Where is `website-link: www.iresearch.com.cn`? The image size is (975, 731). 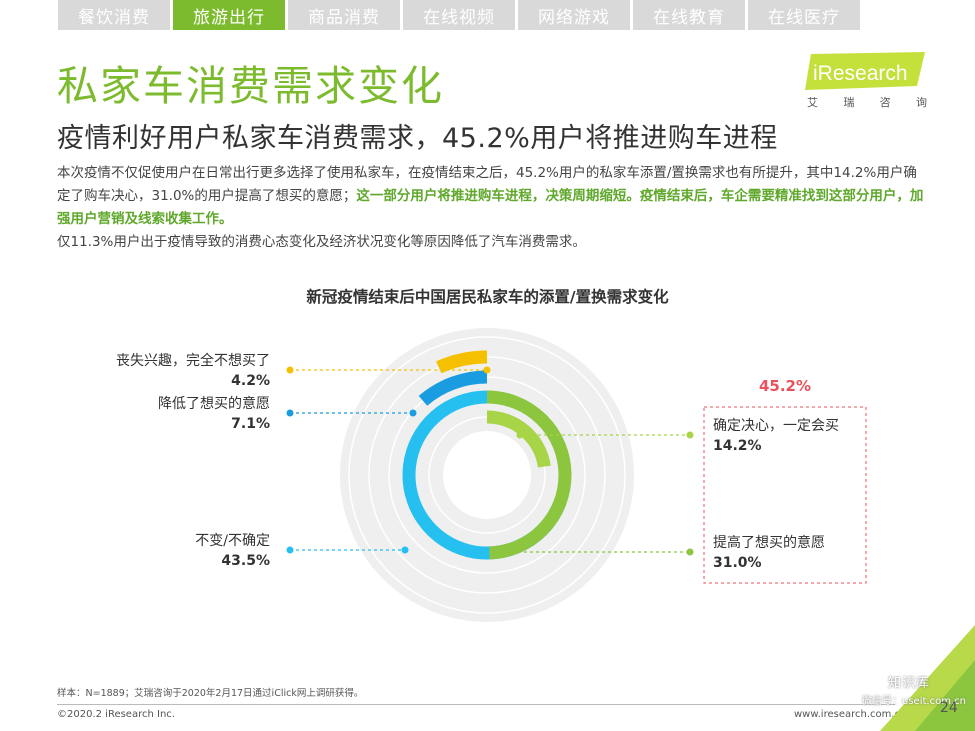
website-link: www.iresearch.com.cn is located at coordinates (850, 714).